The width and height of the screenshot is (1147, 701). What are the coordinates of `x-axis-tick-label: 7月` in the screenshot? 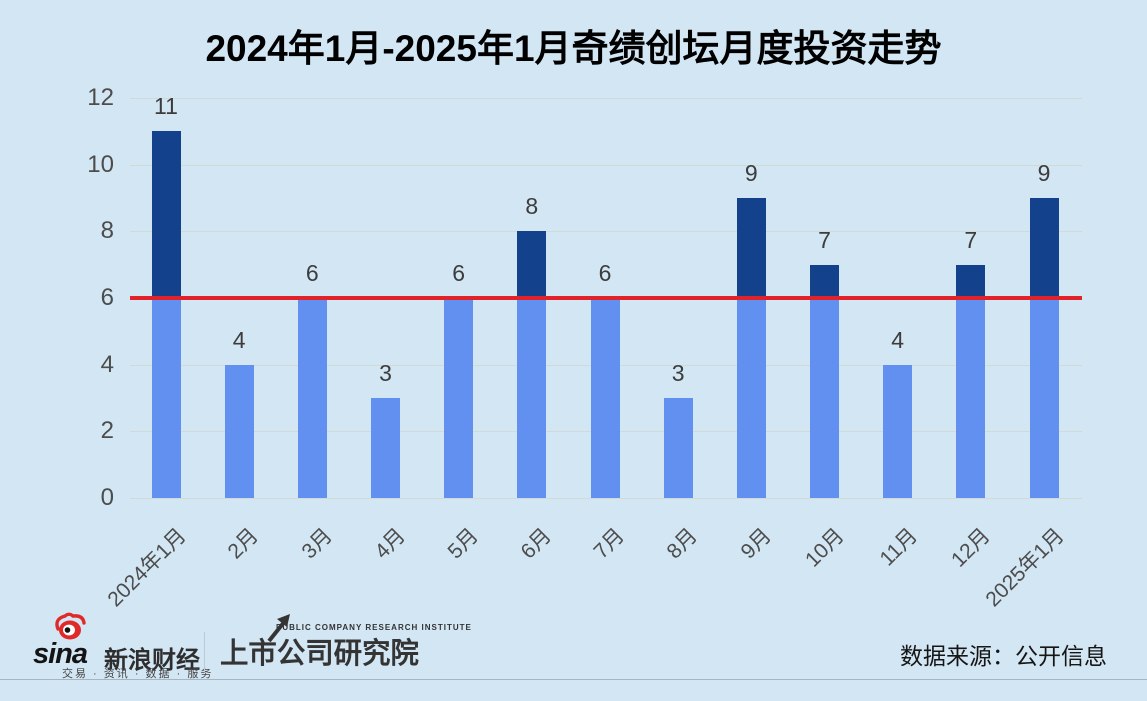 It's located at (609, 544).